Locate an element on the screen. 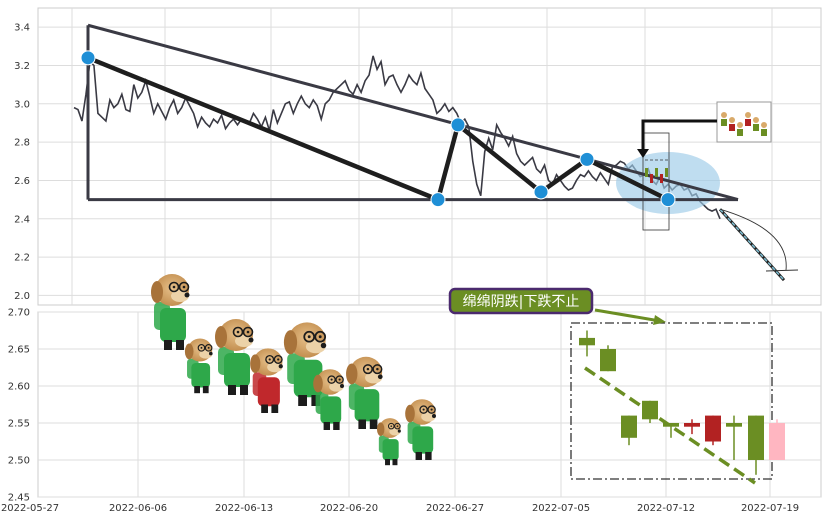 This screenshot has width=826, height=524. bottom-y-tick-label: 2.60 is located at coordinates (19, 387).